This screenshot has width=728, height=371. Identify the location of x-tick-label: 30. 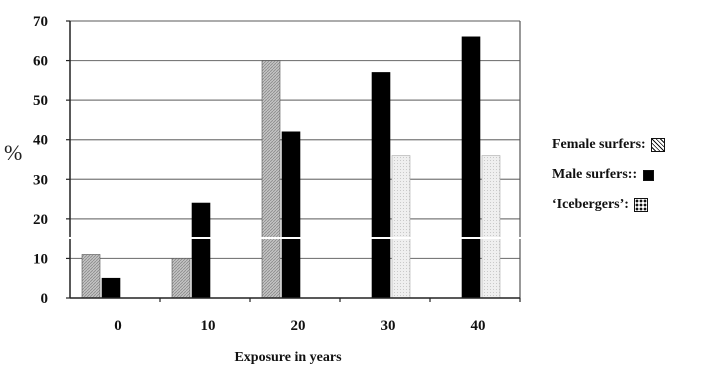
(388, 326).